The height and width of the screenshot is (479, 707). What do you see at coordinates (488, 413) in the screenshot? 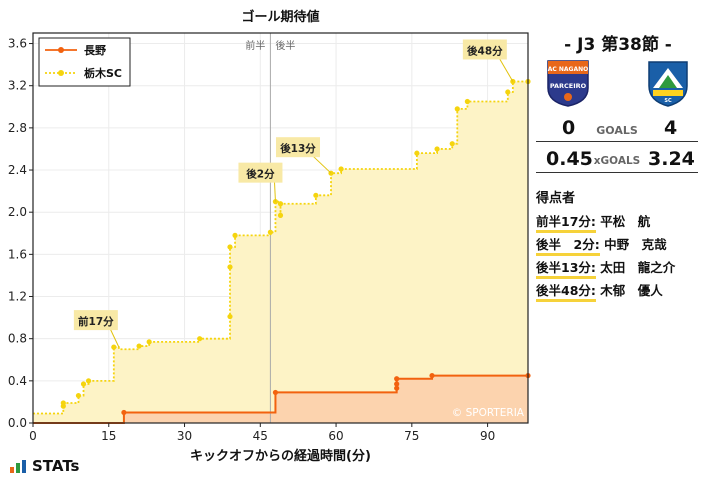
I see `watermark: © SPORTERIA` at bounding box center [488, 413].